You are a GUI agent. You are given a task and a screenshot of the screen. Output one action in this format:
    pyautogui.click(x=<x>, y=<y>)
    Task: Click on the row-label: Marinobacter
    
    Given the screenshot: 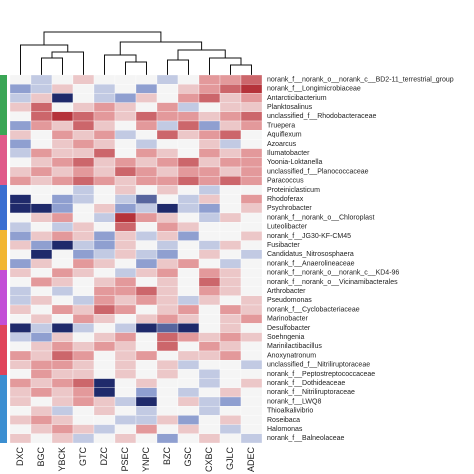 What is the action you would take?
    pyautogui.click(x=288, y=319)
    